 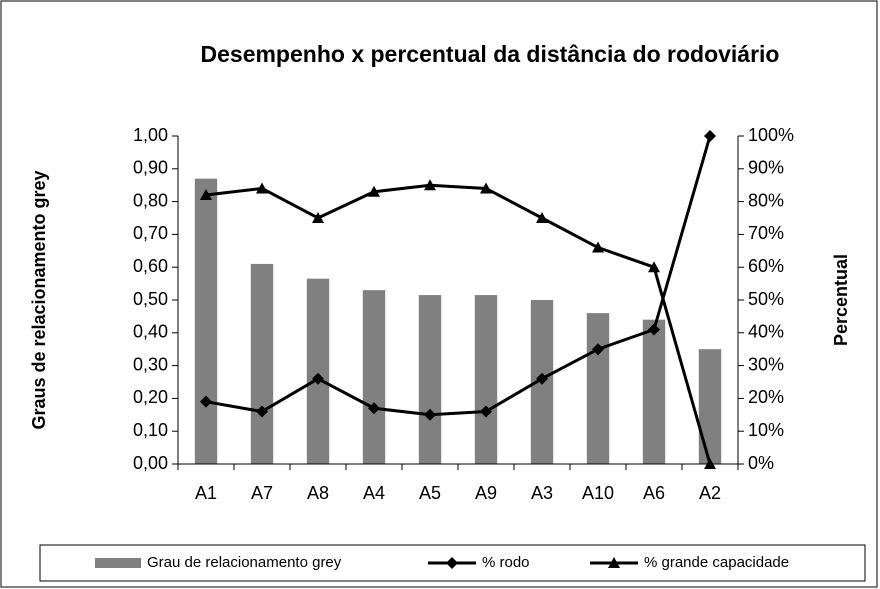 I want to click on y2-tick-label: 60%, so click(x=766, y=266).